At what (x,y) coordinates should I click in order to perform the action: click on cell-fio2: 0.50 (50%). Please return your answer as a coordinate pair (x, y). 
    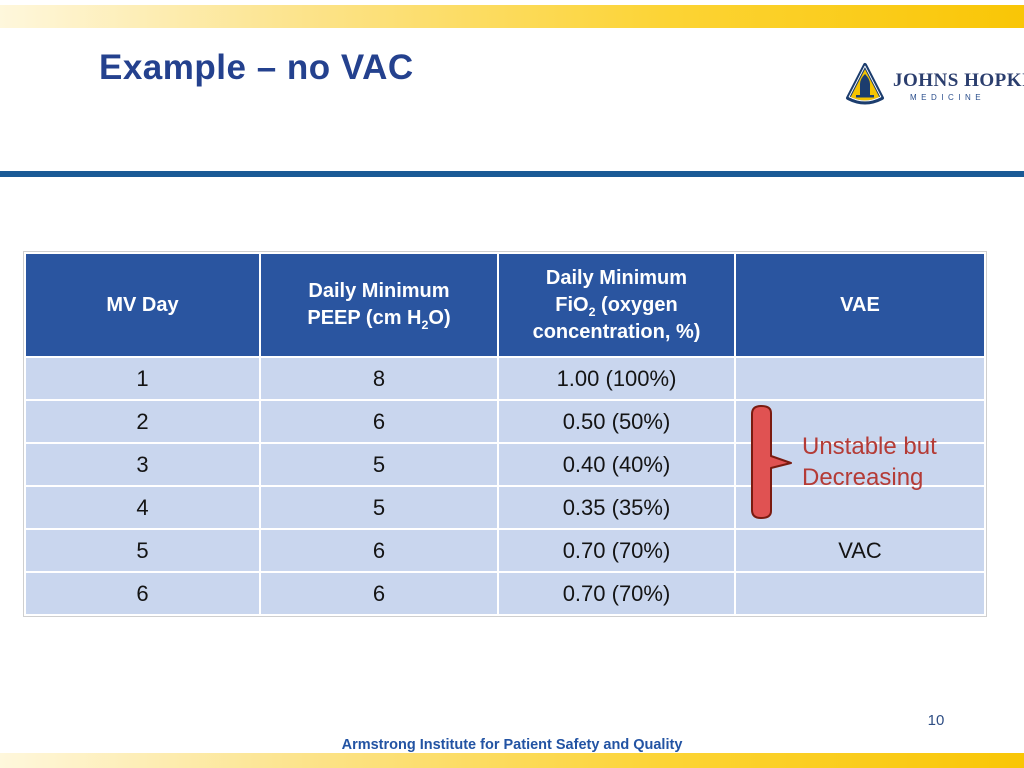
    Looking at the image, I should click on (616, 421).